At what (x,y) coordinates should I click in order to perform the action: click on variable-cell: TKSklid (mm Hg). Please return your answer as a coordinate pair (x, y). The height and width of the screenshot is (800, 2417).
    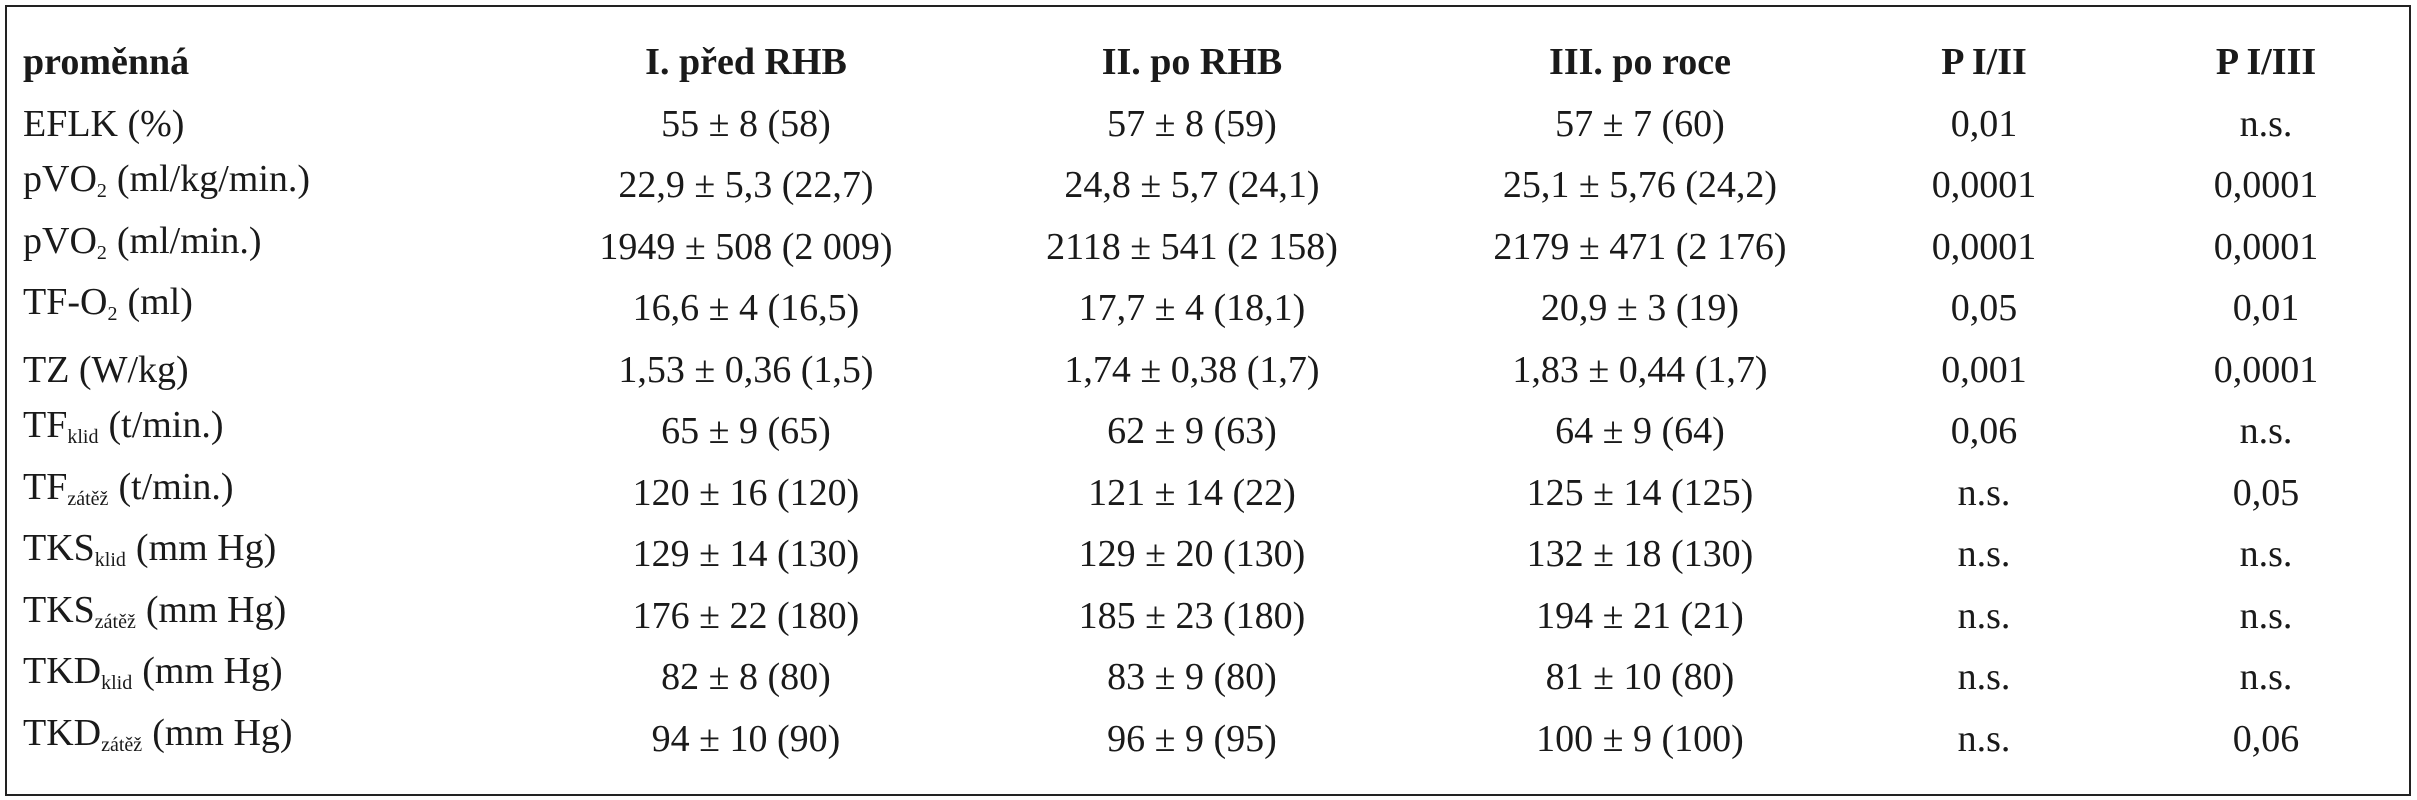
    Looking at the image, I should click on (149, 554).